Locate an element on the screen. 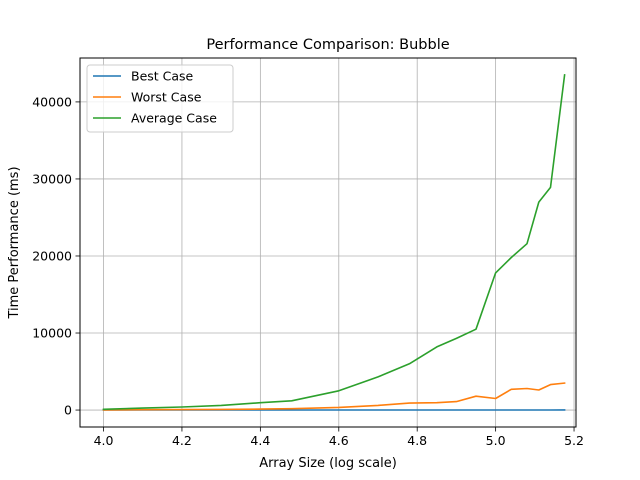  y-tick-label: 0 is located at coordinates (68, 410).